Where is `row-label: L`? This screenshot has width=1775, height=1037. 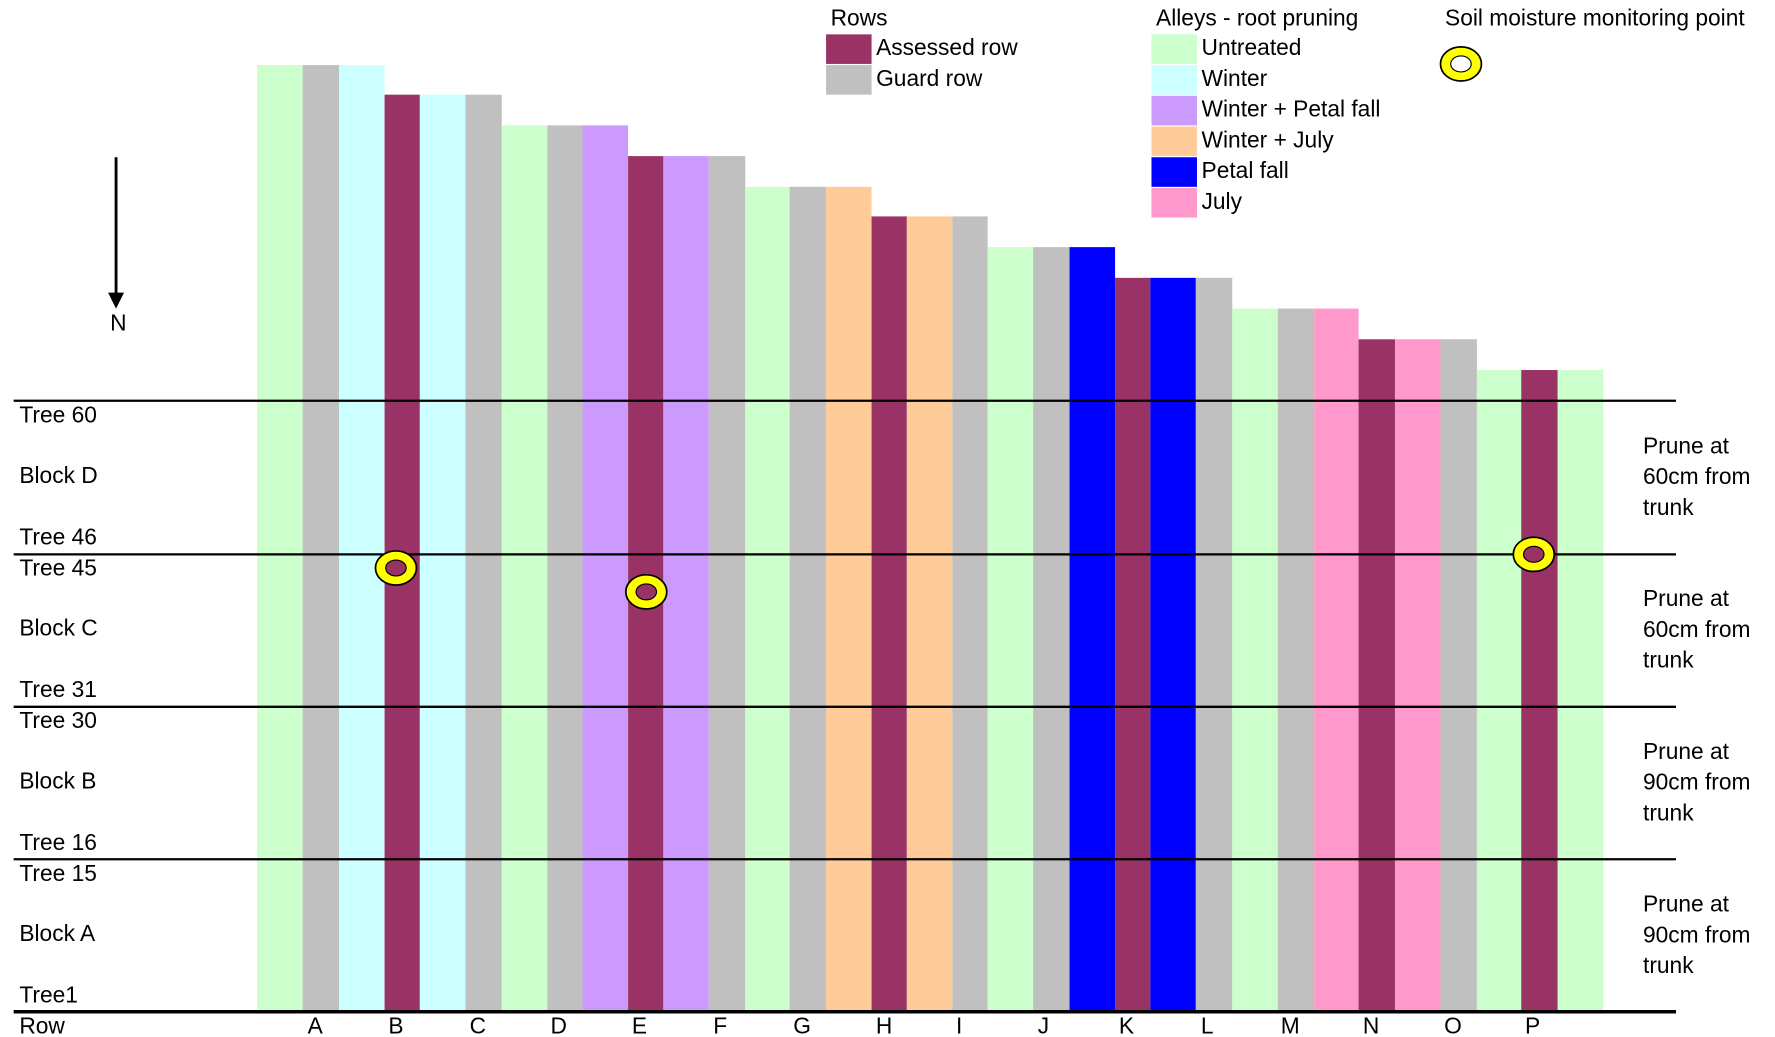 row-label: L is located at coordinates (1207, 1025).